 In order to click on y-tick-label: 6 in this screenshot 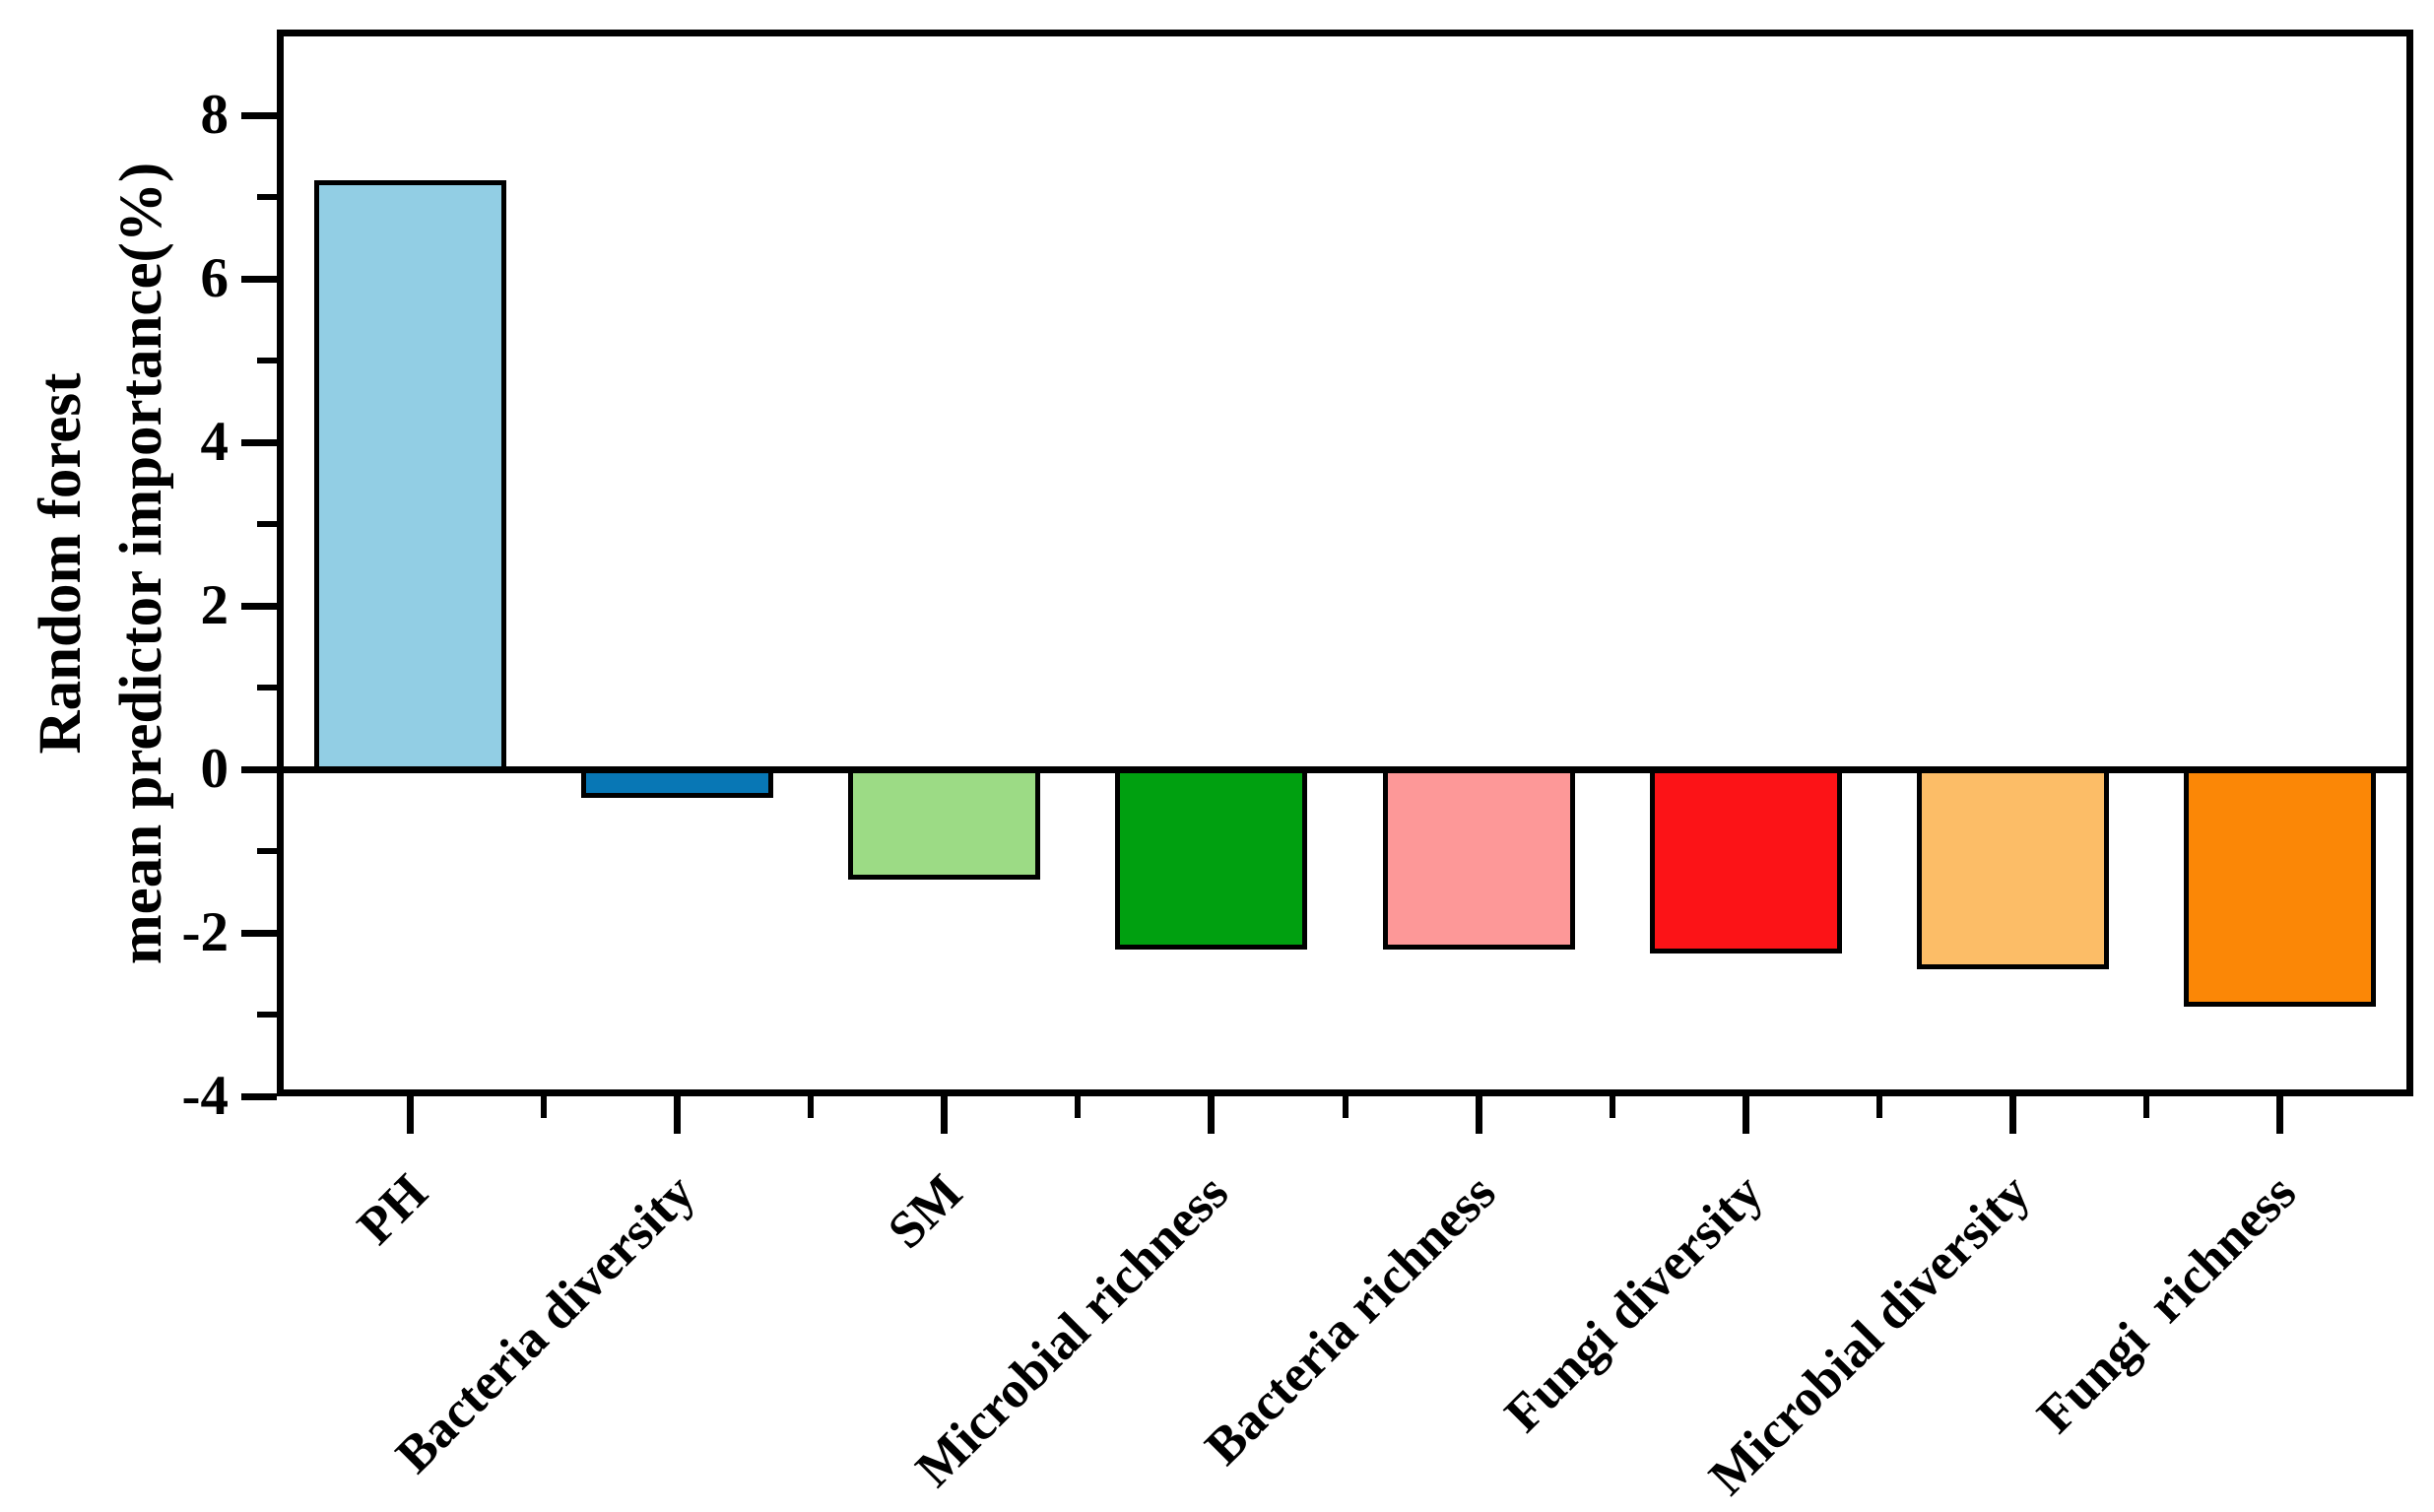, I will do `click(215, 278)`.